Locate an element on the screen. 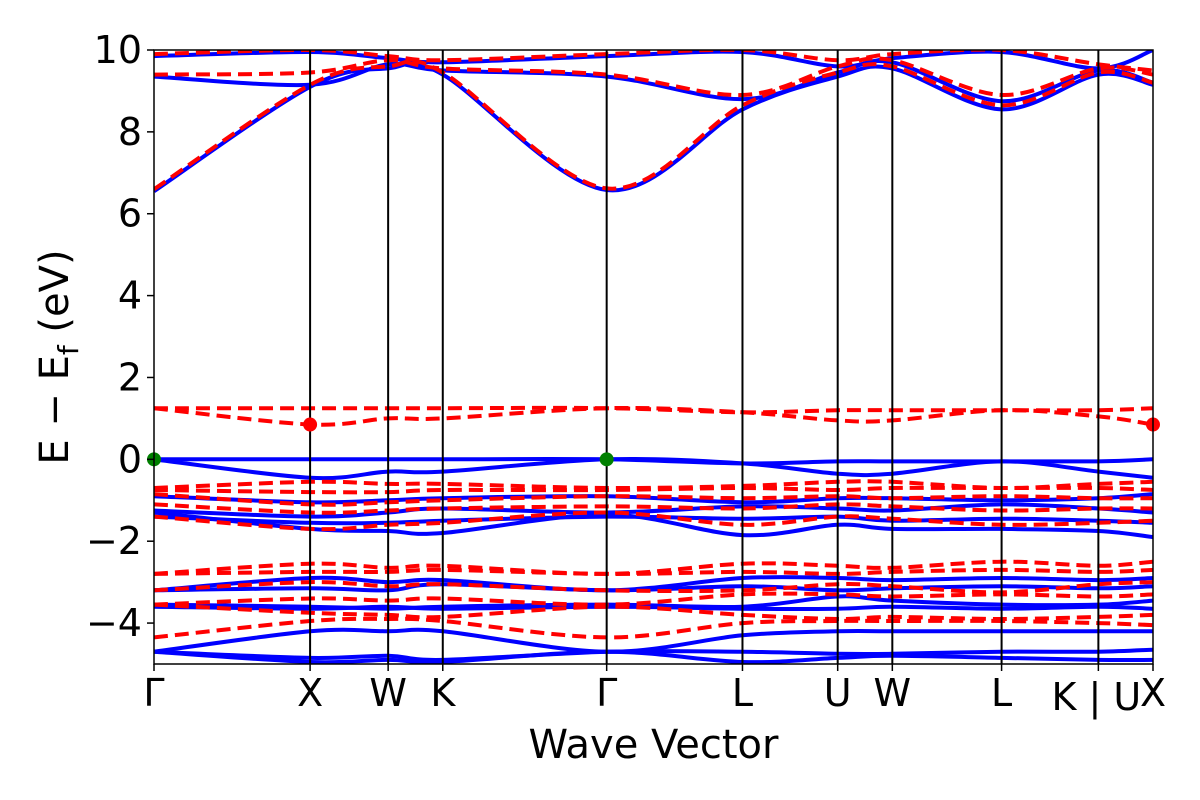 This screenshot has height=800, width=1200. y-tick-label-5: 6 is located at coordinates (130, 214).